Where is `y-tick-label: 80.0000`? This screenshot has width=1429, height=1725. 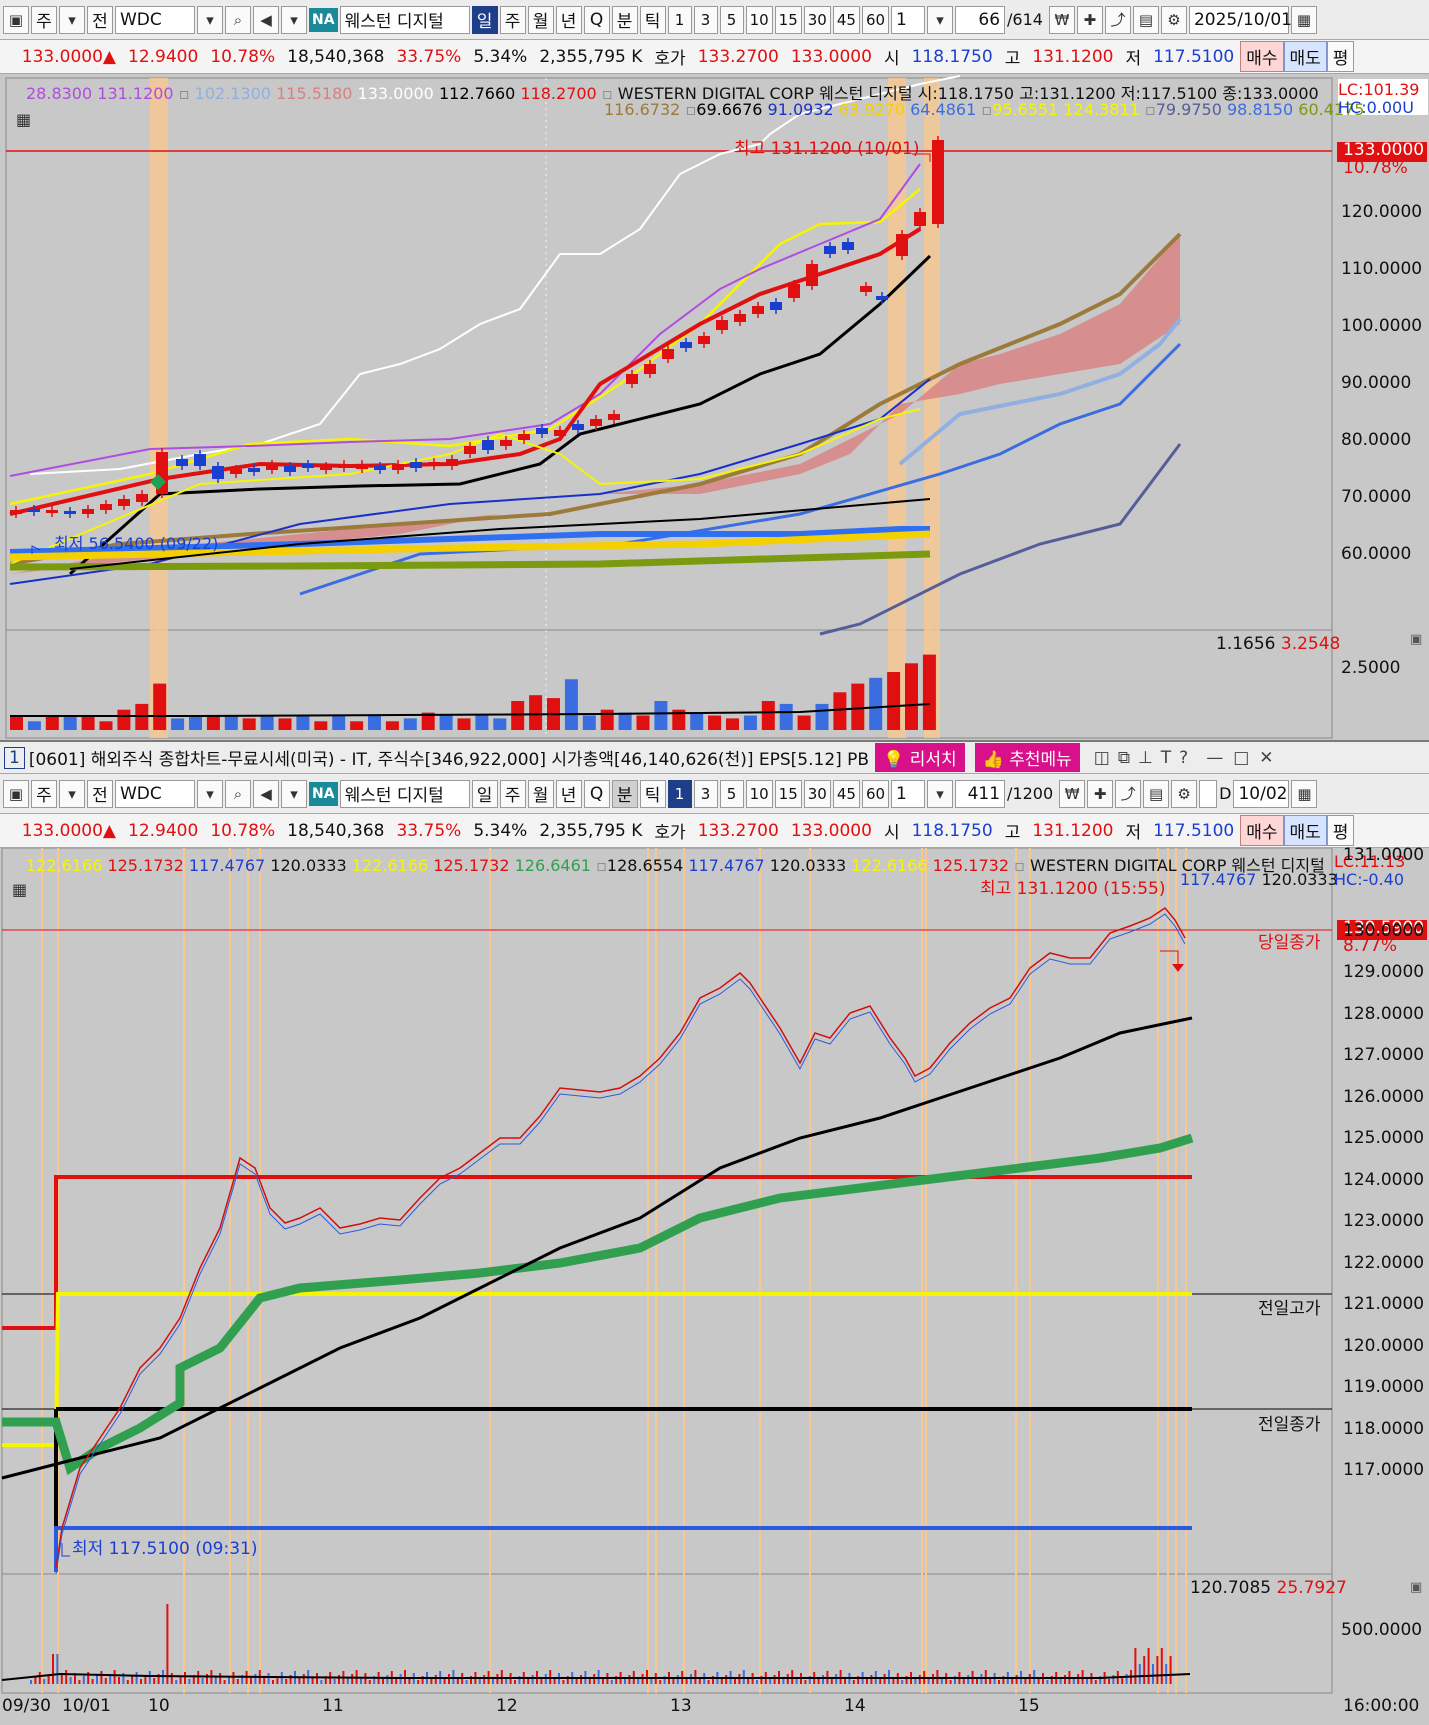
y-tick-label: 80.0000 is located at coordinates (1376, 440).